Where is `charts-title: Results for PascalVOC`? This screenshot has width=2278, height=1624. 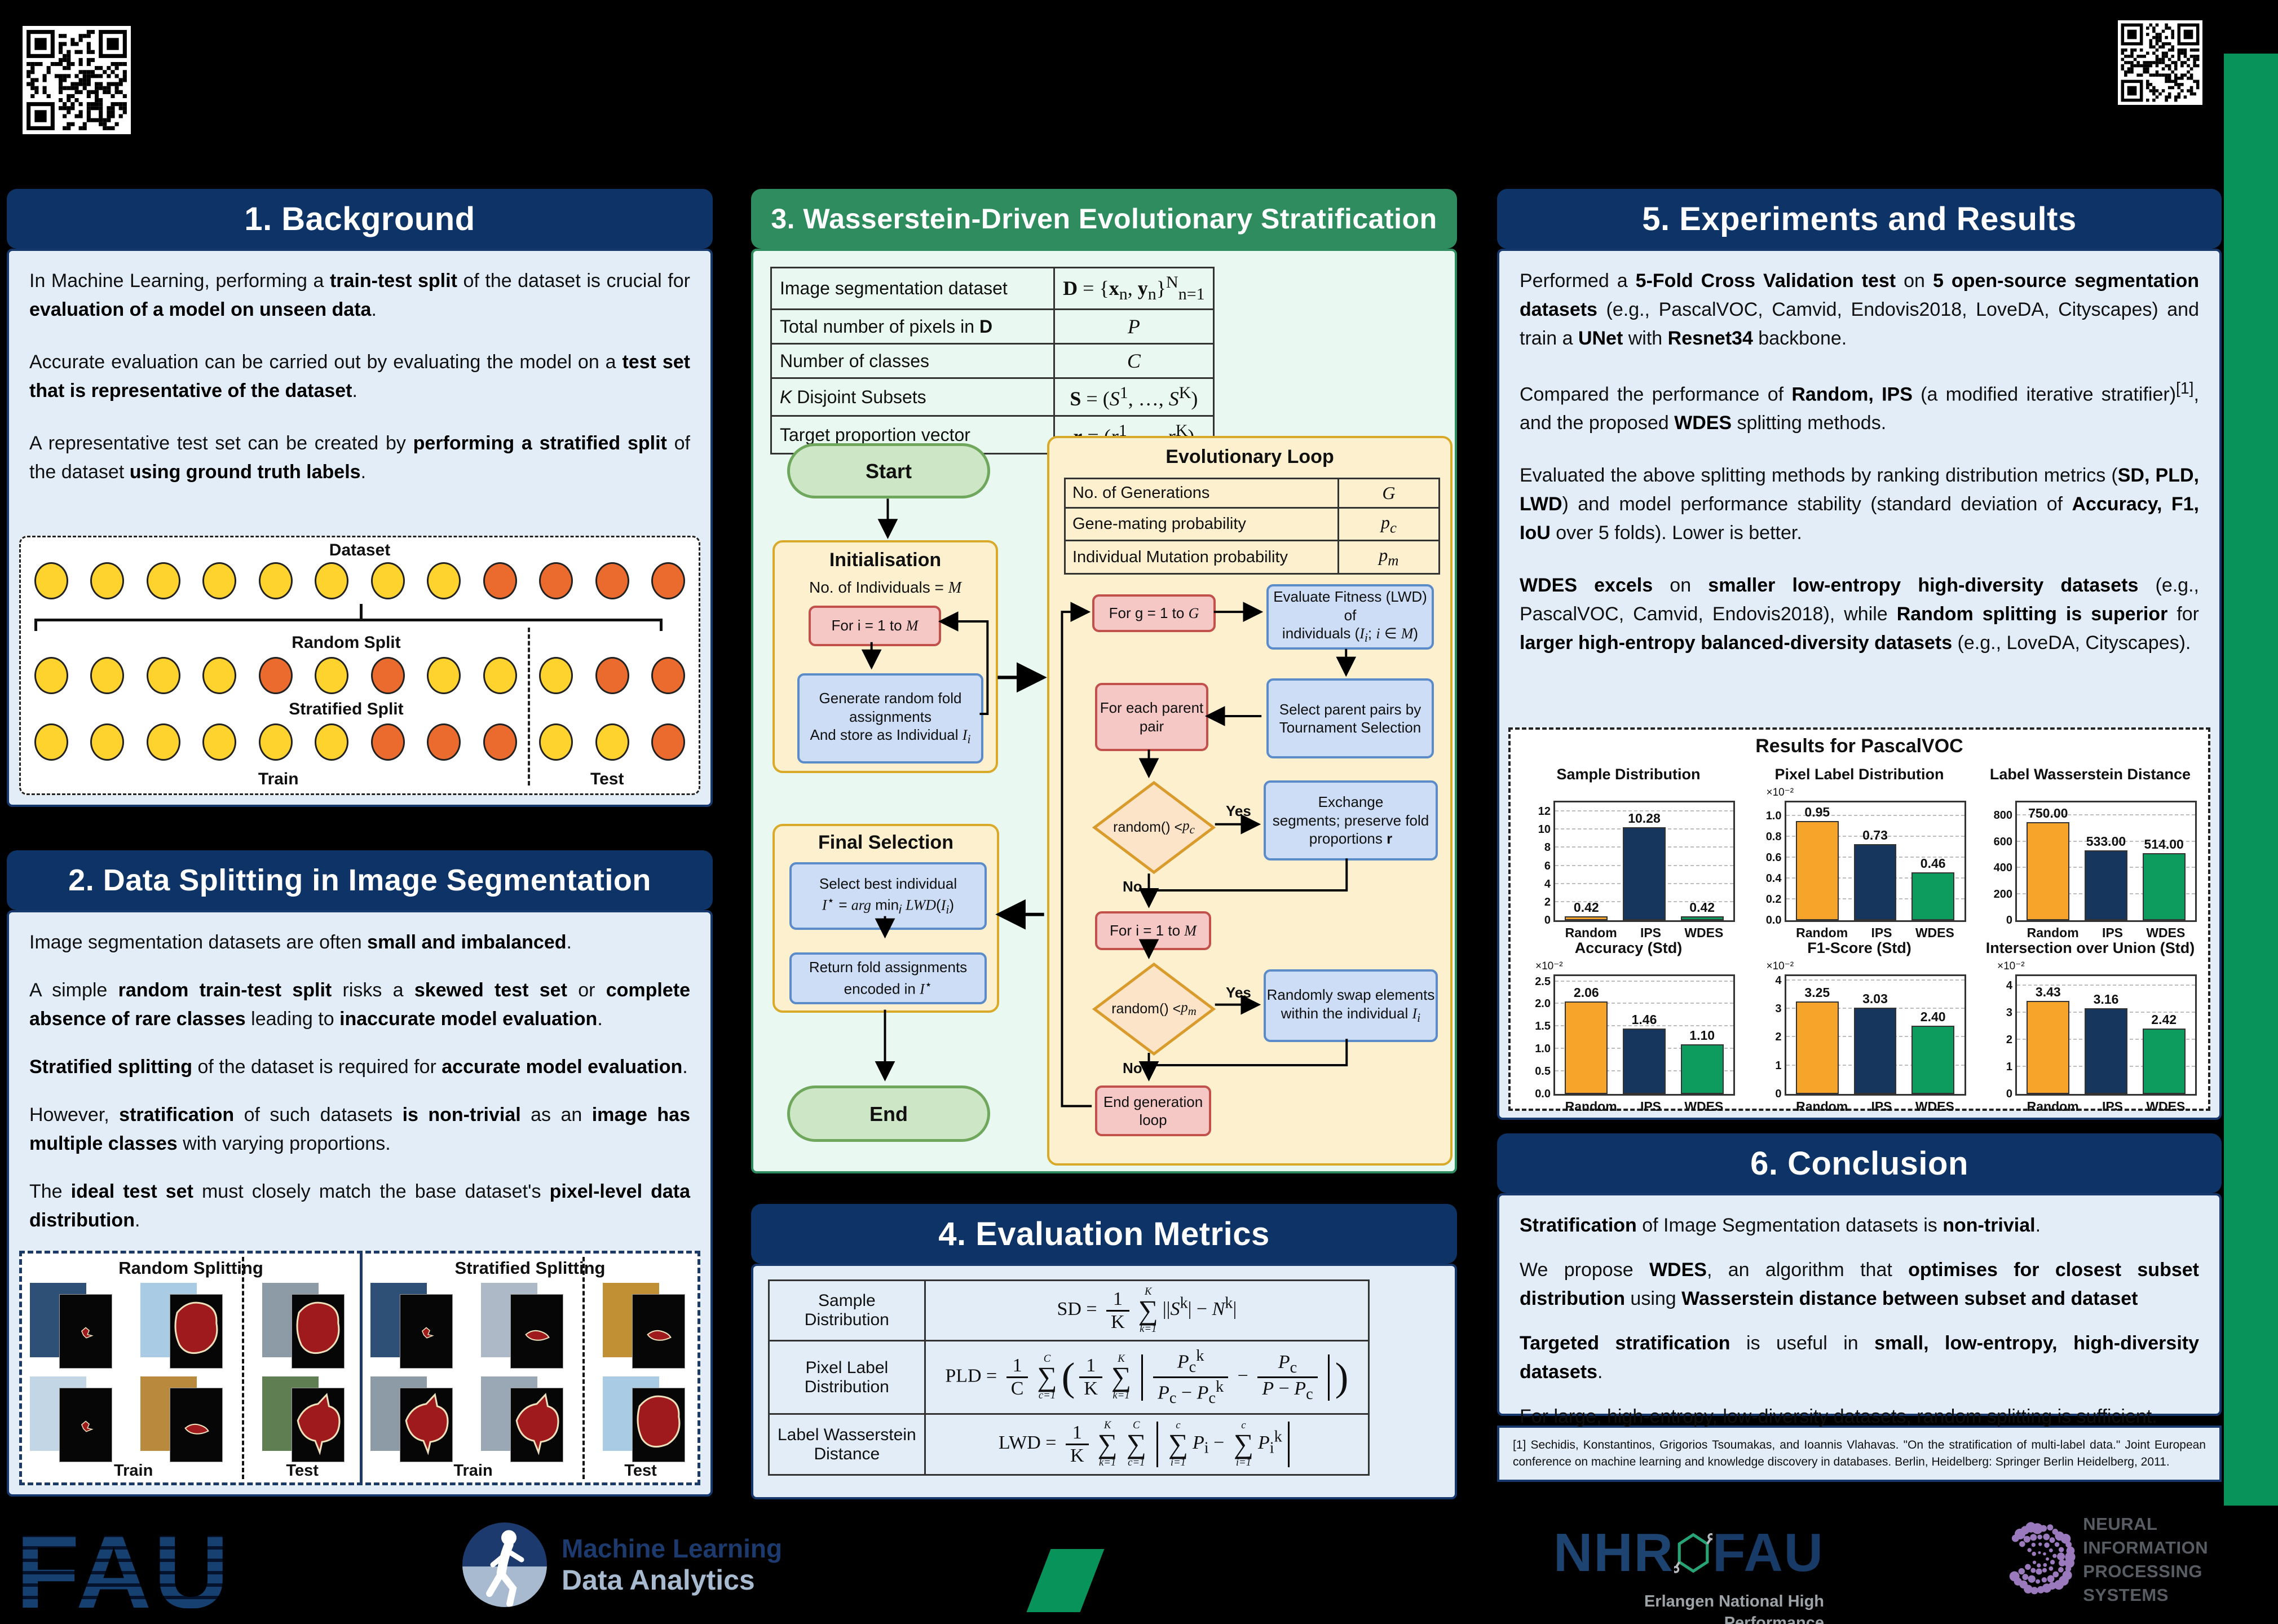
charts-title: Results for PascalVOC is located at coordinates (1859, 746).